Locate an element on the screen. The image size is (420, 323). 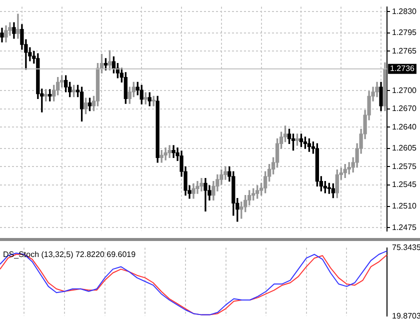
y-tick-label: 1.2640 is located at coordinates (405, 127).